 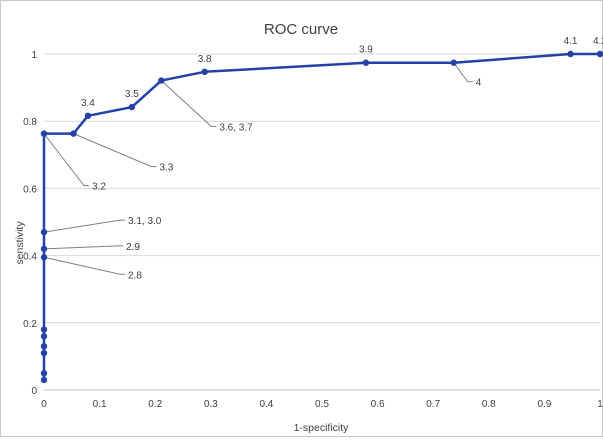 What do you see at coordinates (34, 55) in the screenshot?
I see `y-tick-label: 1` at bounding box center [34, 55].